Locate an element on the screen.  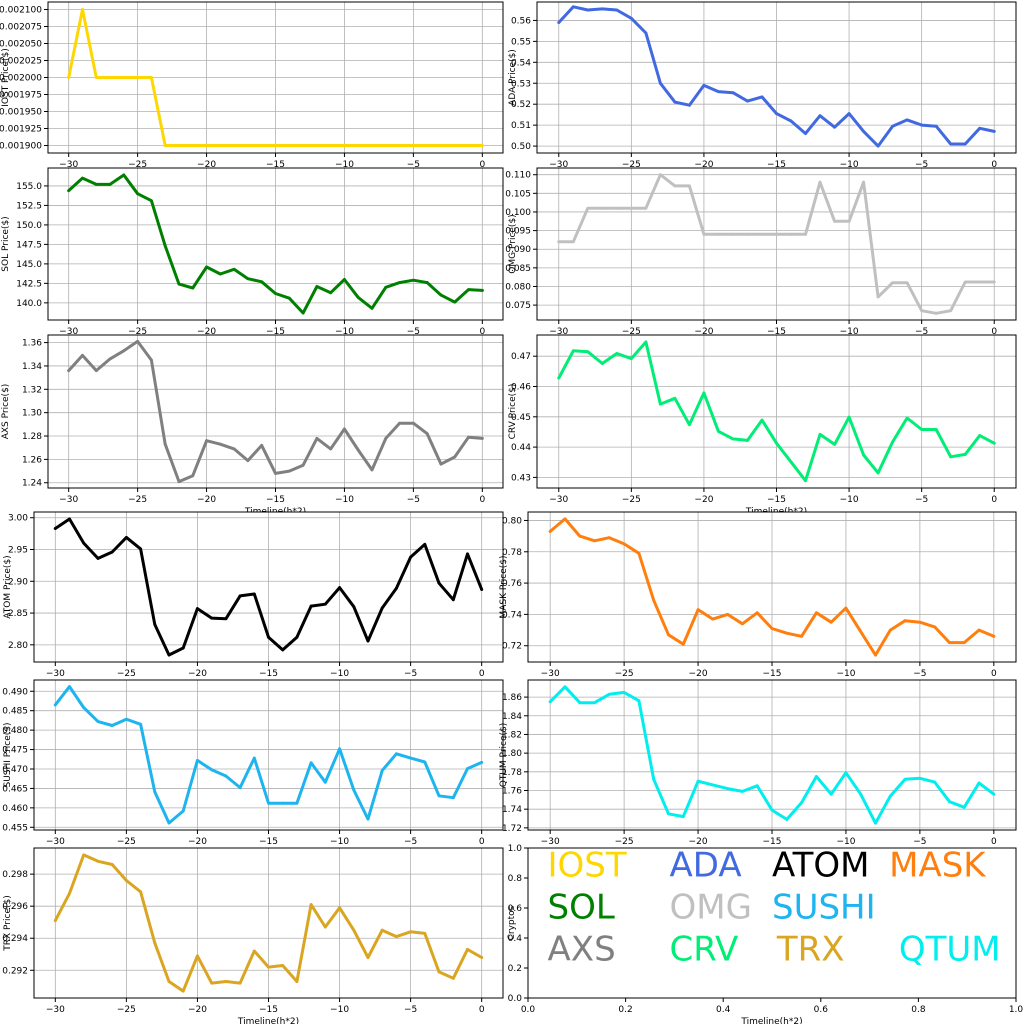
y-tick-label: 0.002100 is located at coordinates (21, 10).